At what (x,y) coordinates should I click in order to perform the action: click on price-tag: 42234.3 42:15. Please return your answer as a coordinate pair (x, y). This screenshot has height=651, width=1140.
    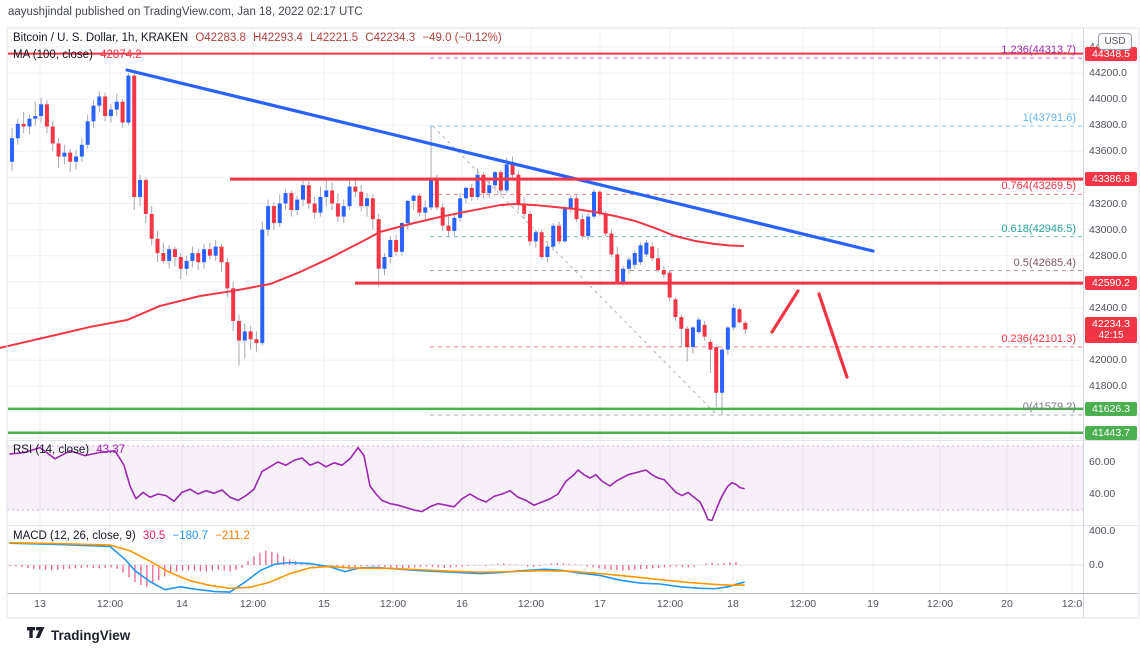
    Looking at the image, I should click on (1111, 329).